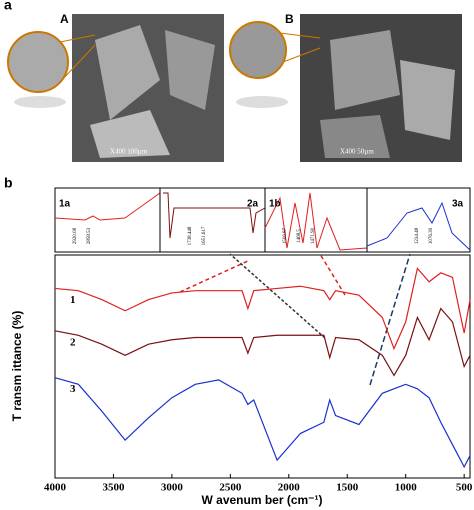 Image resolution: width=474 pixels, height=510 pixels. Describe the element at coordinates (8, 6) in the screenshot. I see `panel-label: a` at that location.